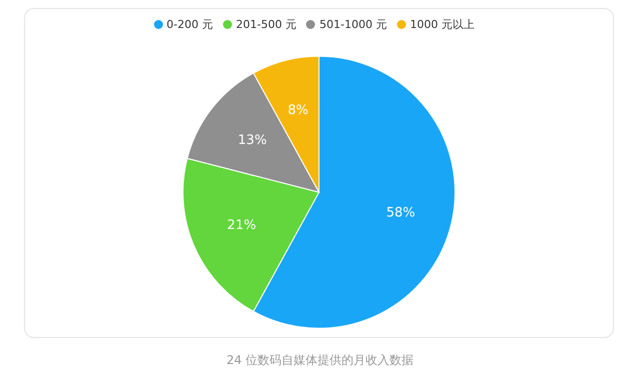 Image resolution: width=640 pixels, height=390 pixels. What do you see at coordinates (320, 360) in the screenshot?
I see `text: 24 位数码自媒体提供的月收入数据` at bounding box center [320, 360].